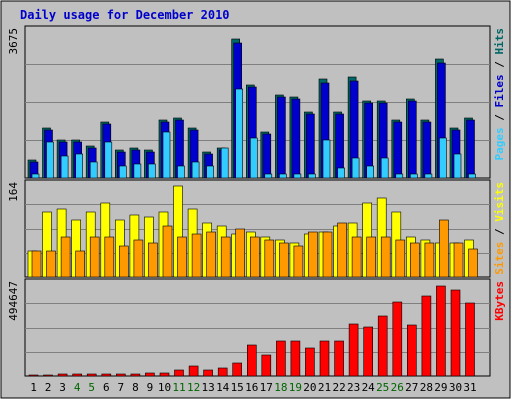  I want to click on day-label: 12, so click(193, 387).